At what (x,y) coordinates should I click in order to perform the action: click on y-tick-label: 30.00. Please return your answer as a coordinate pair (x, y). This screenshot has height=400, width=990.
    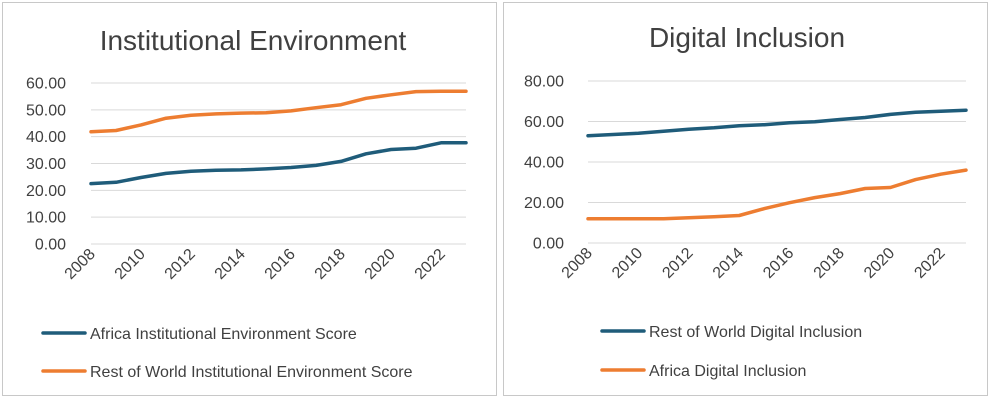
    Looking at the image, I should click on (46, 164).